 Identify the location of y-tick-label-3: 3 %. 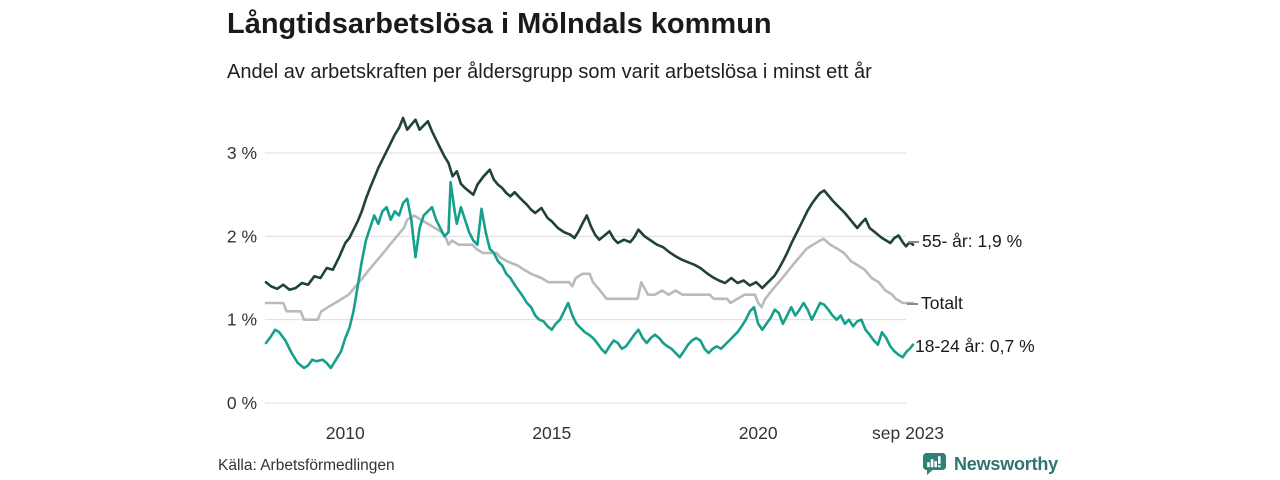
(242, 153).